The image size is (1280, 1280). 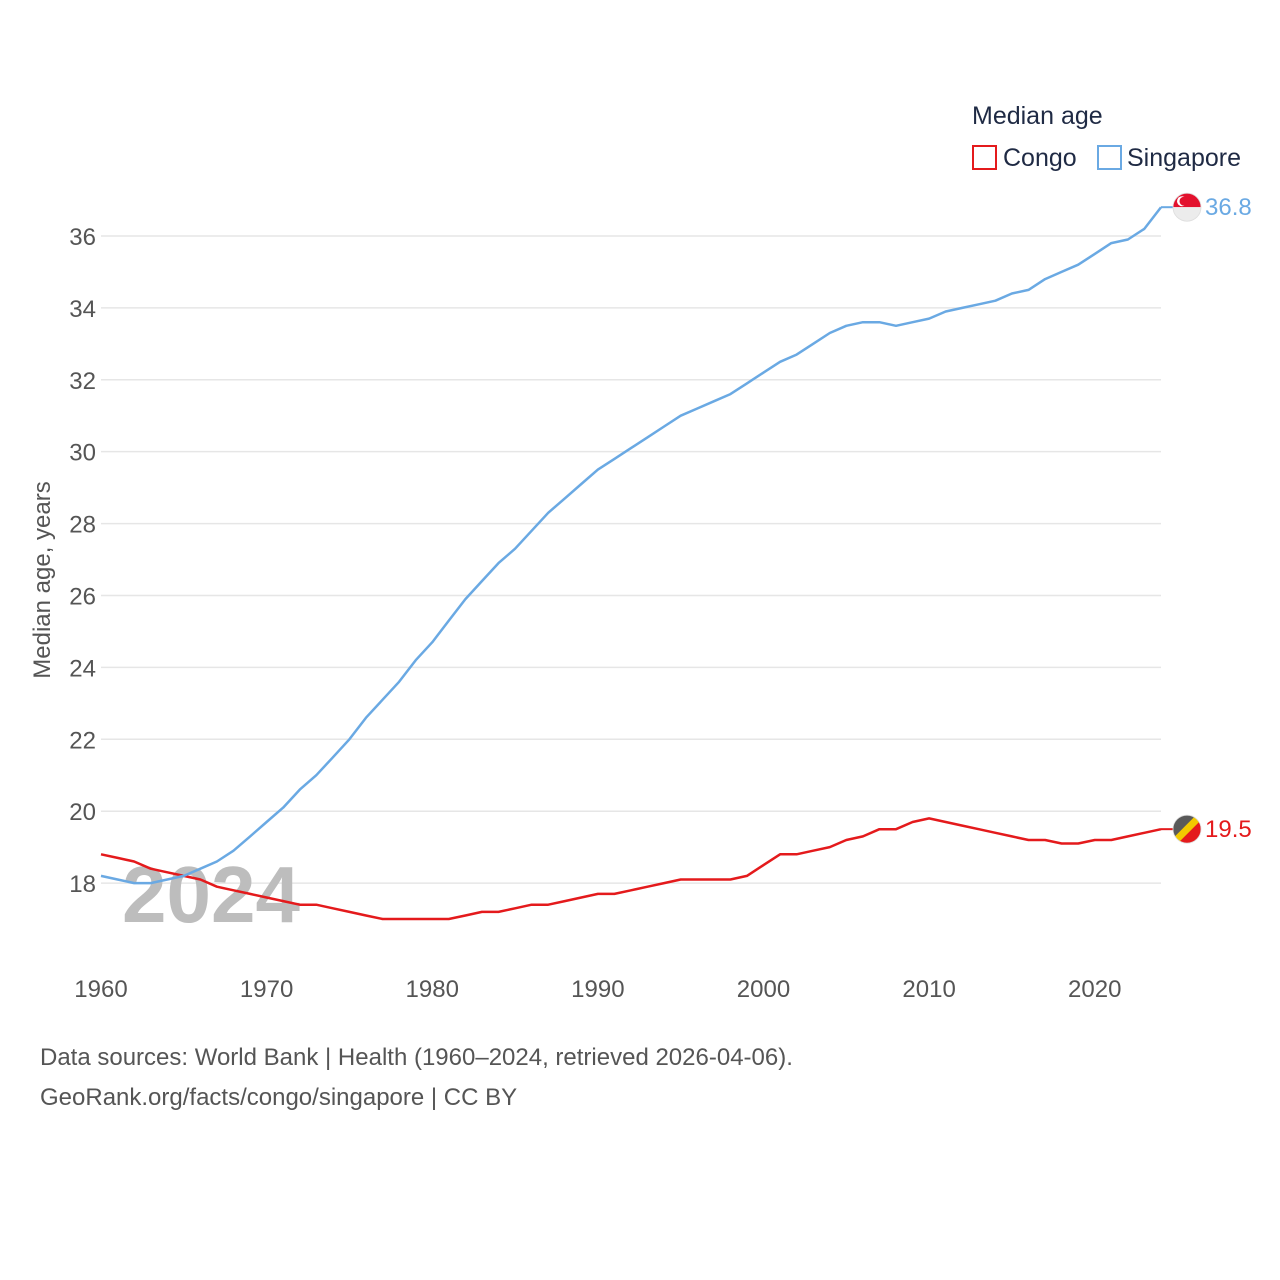 I want to click on x-tick-label: 1960, so click(x=100, y=989).